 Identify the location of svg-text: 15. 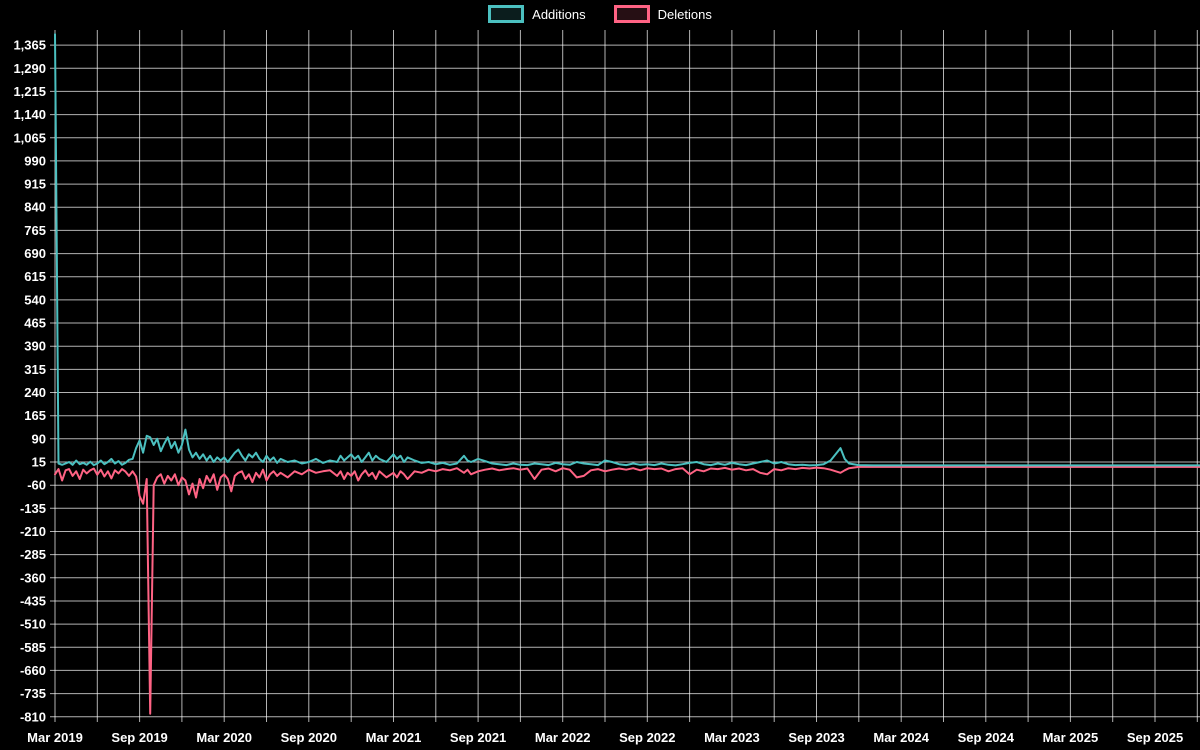
(39, 462).